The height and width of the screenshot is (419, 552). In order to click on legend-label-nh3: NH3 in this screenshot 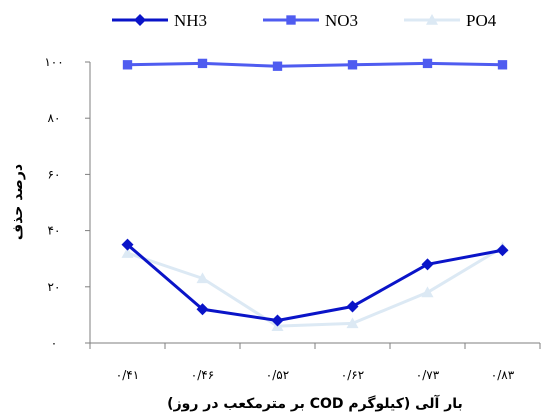, I will do `click(190, 20)`.